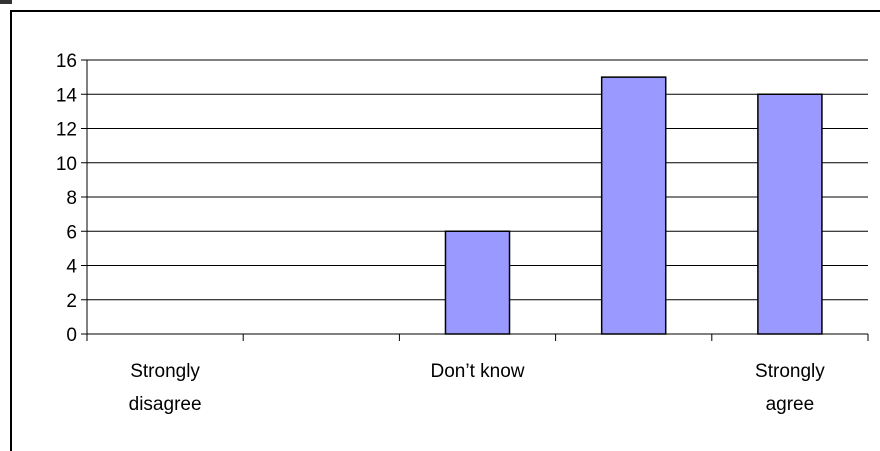  I want to click on y-tick-label: 16, so click(66, 61).